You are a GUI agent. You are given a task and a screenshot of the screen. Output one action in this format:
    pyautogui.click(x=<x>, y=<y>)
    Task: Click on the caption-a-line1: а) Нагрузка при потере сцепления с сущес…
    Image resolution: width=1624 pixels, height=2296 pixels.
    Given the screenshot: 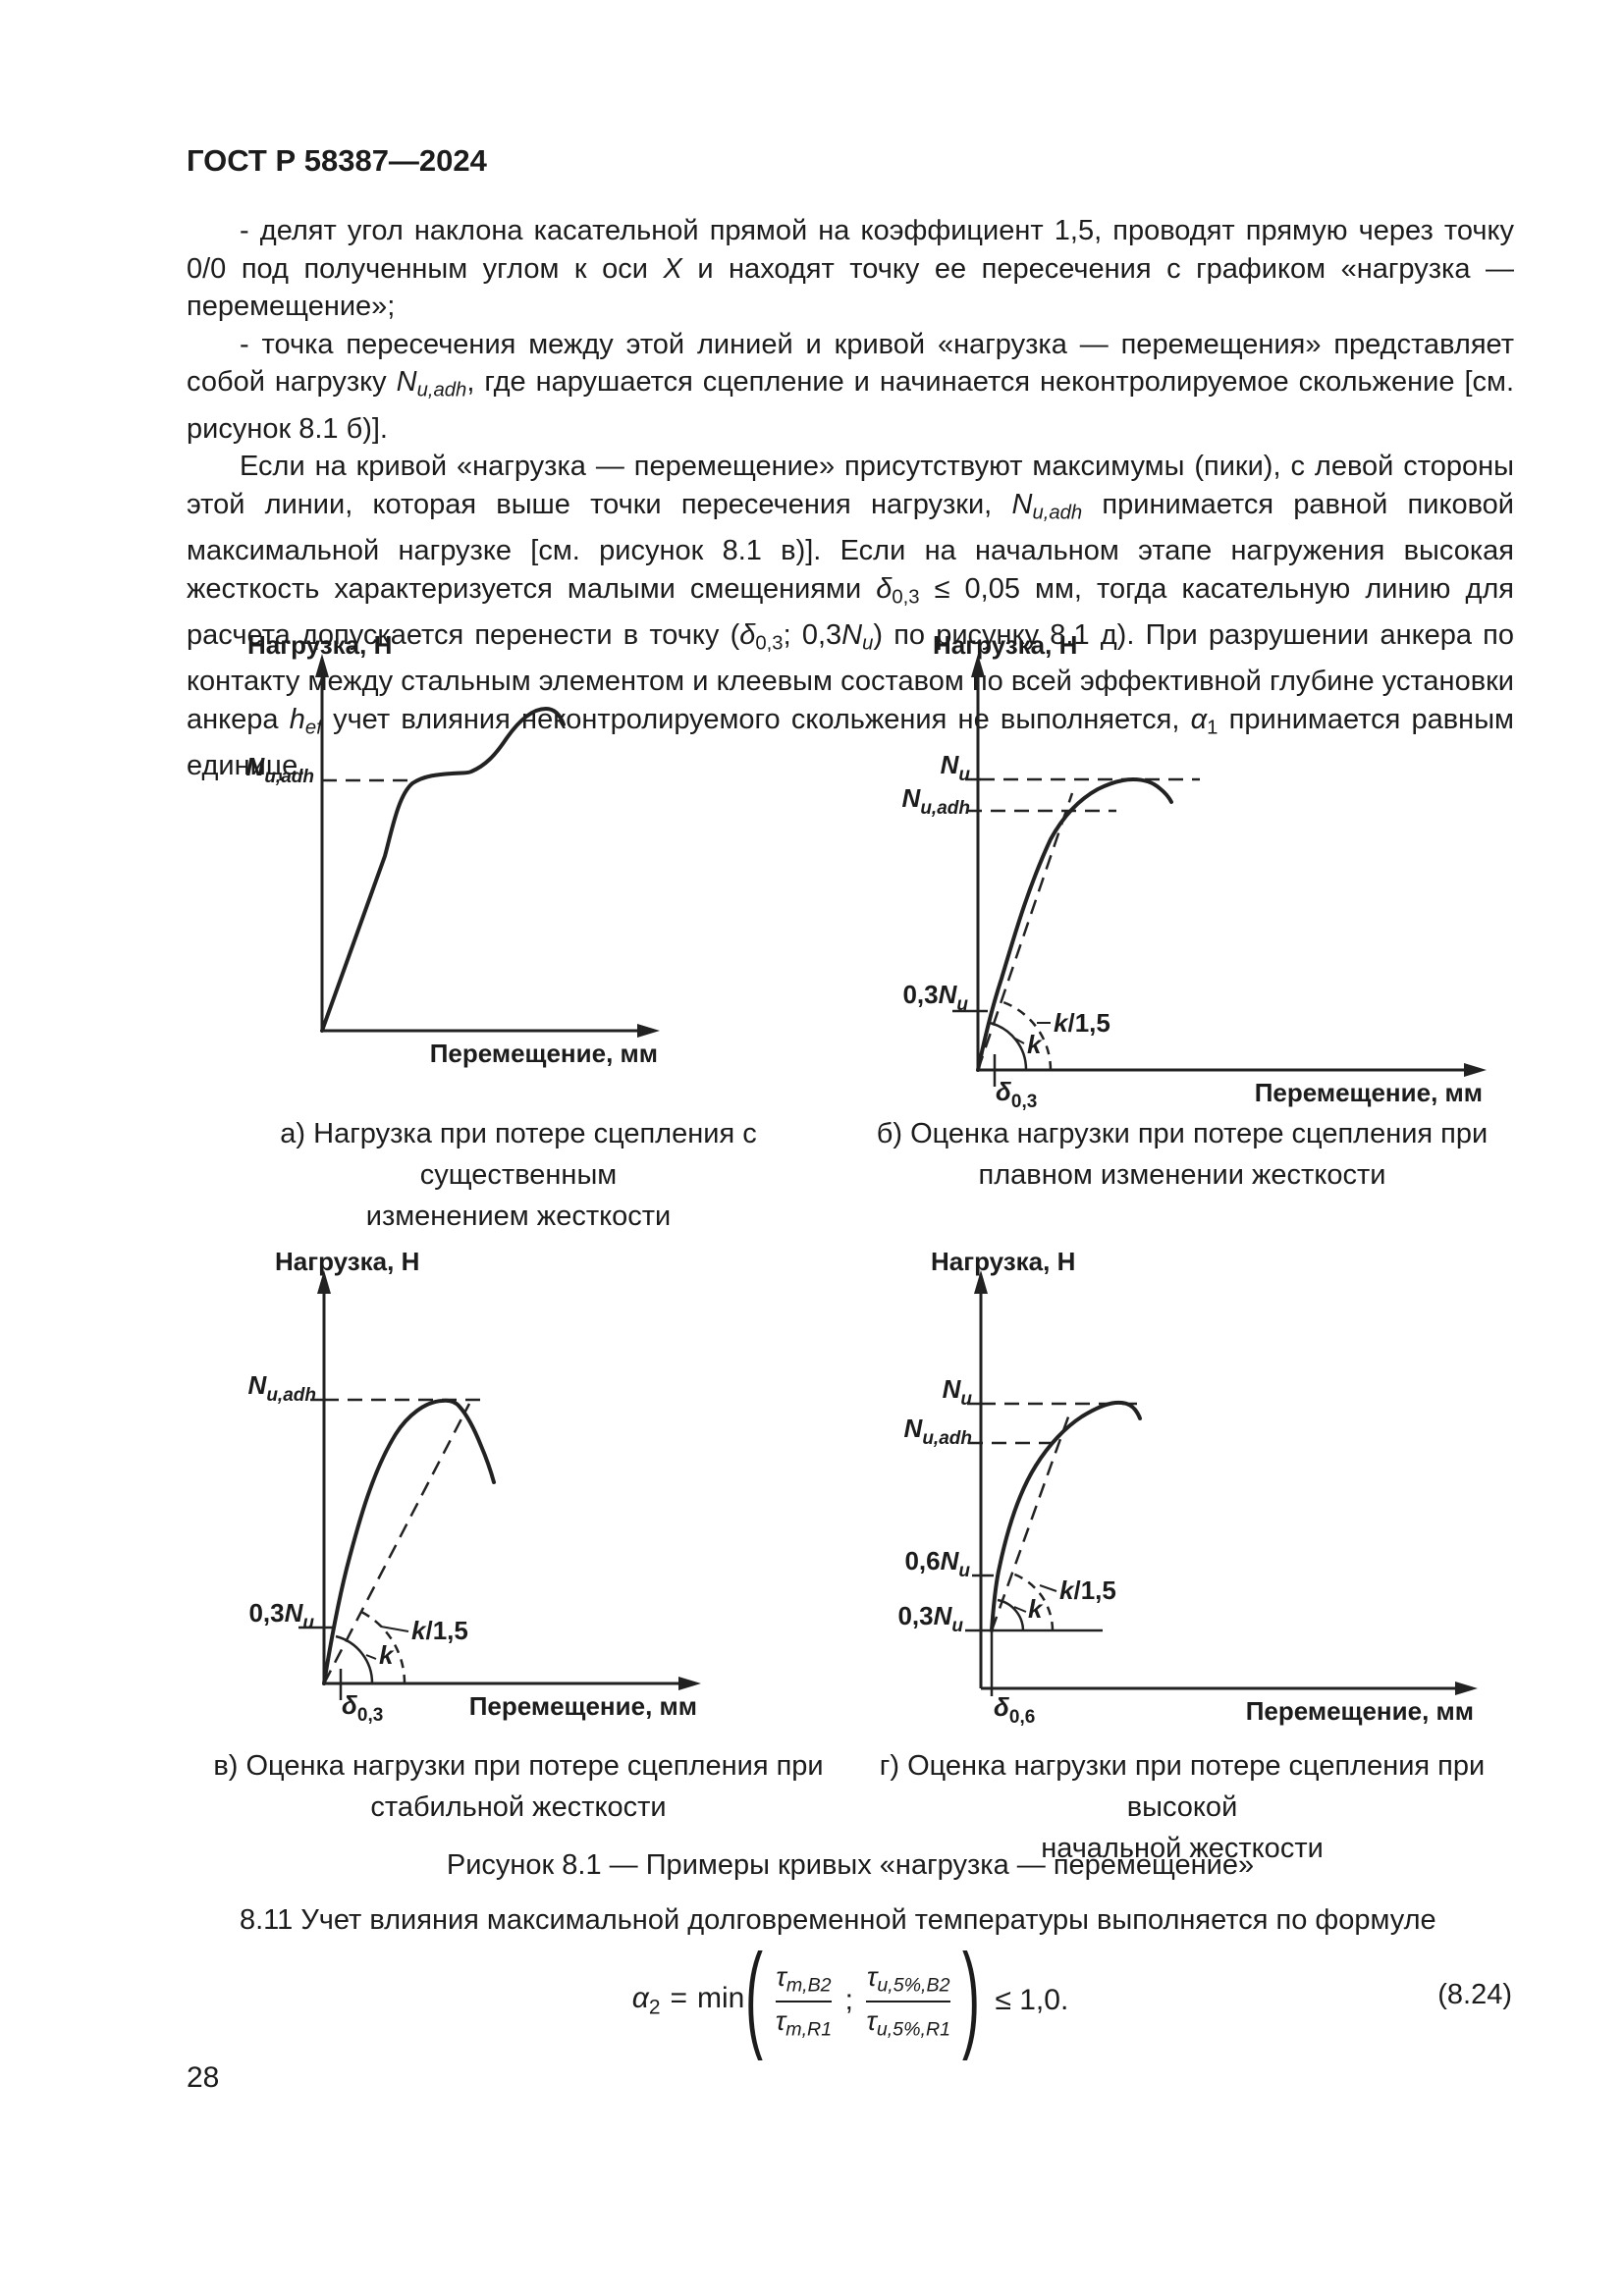 What is the action you would take?
    pyautogui.click(x=518, y=1154)
    